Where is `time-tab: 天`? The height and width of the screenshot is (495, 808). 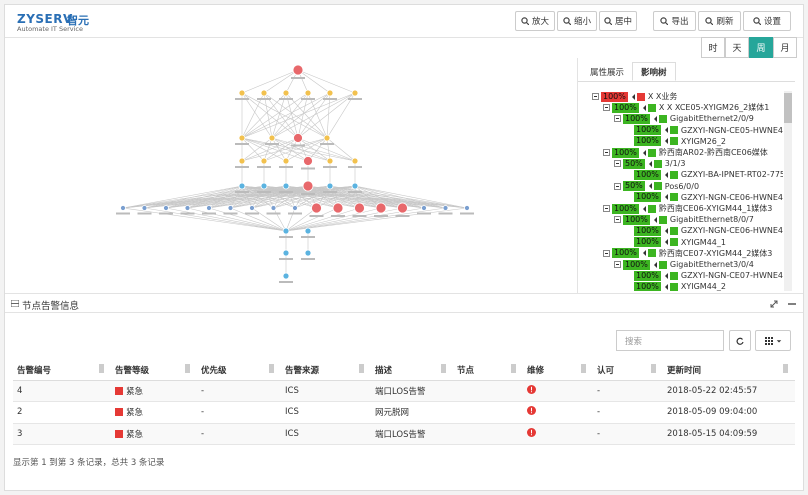
time-tab: 天 is located at coordinates (737, 47).